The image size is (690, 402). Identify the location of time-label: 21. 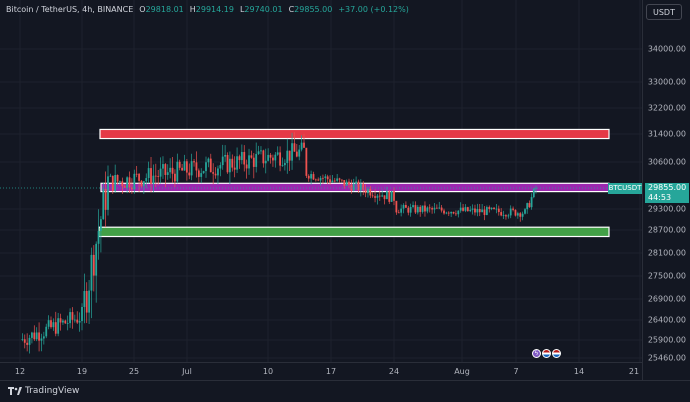
(634, 371).